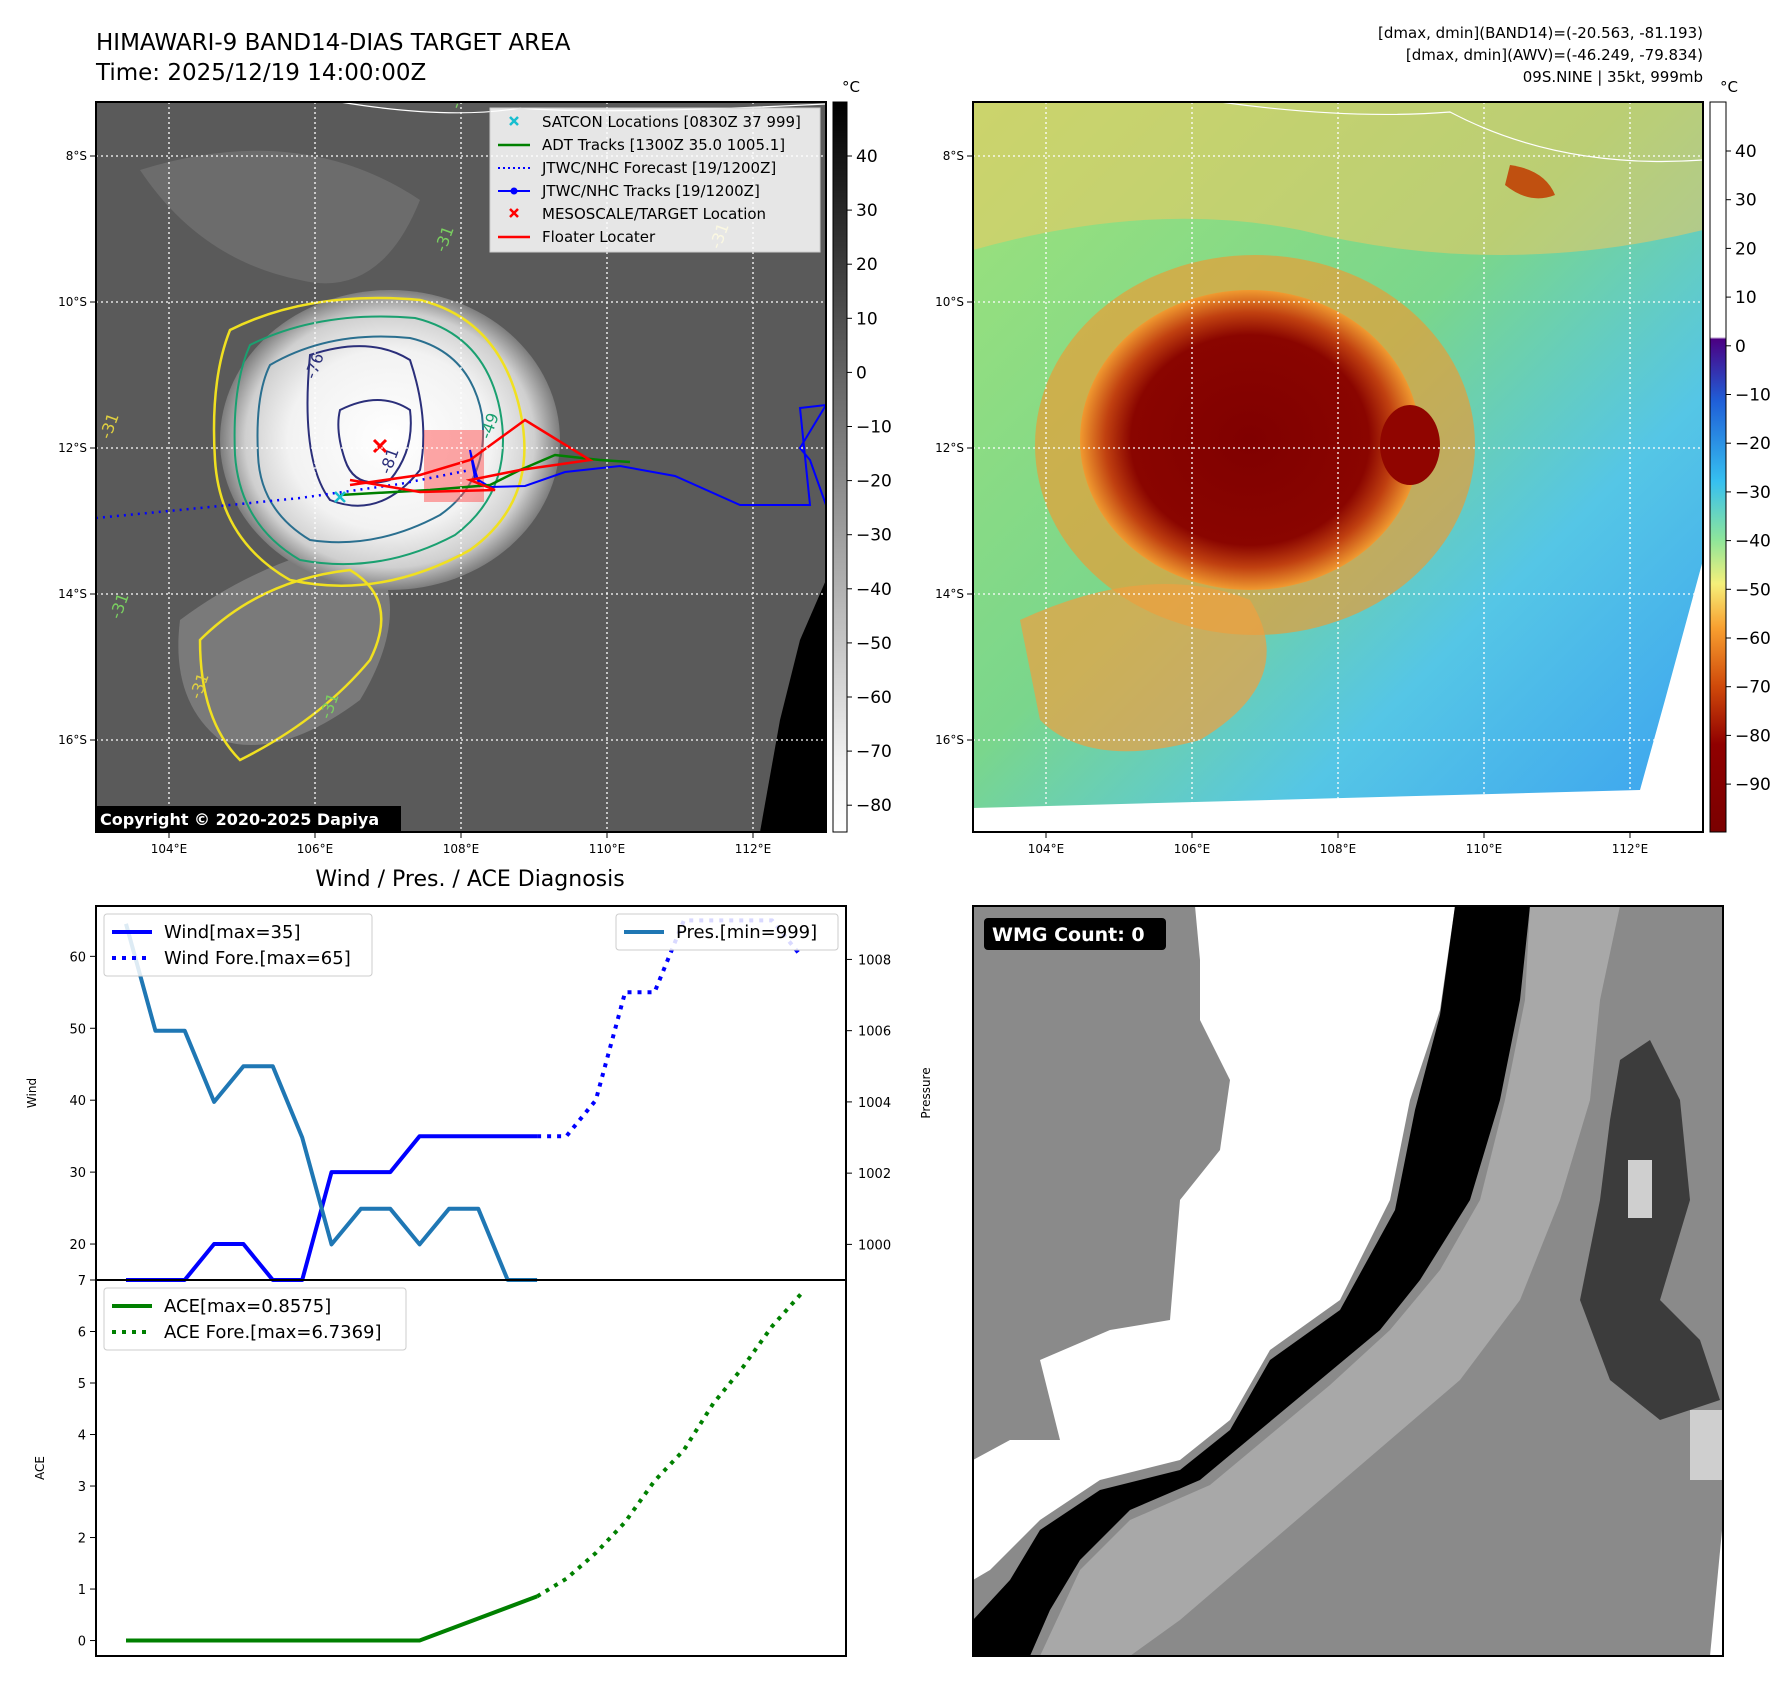 The height and width of the screenshot is (1694, 1788). What do you see at coordinates (874, 644) in the screenshot?
I see `ir-cbar-tick: −50` at bounding box center [874, 644].